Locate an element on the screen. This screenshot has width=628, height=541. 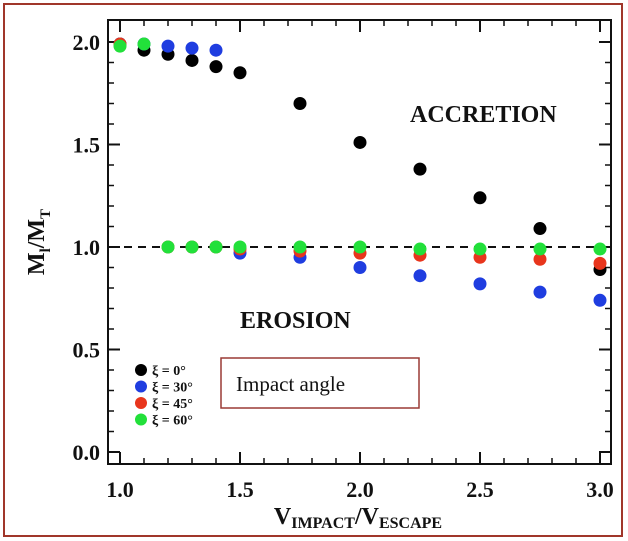
x-tick-label: 1.0 is located at coordinates (120, 489).